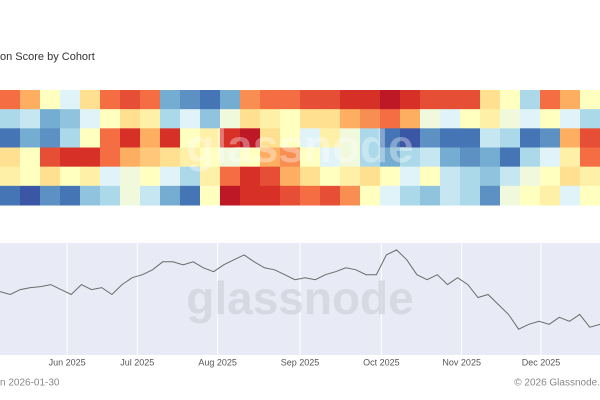  Describe the element at coordinates (47, 57) in the screenshot. I see `chart-title: on Score by Cohort` at that location.